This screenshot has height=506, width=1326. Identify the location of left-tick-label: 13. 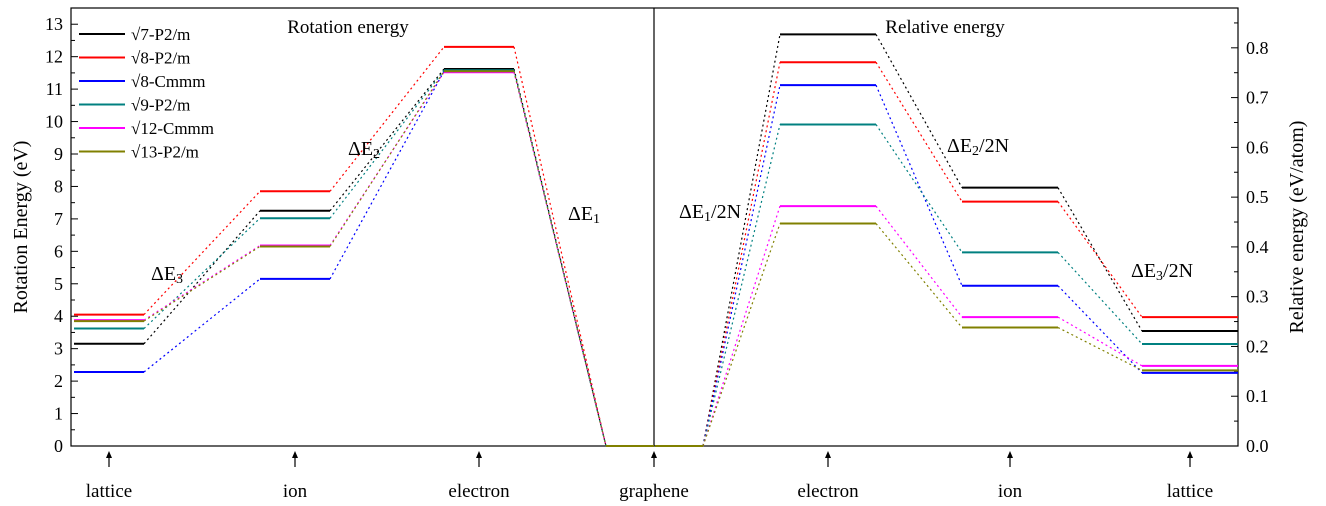
(54, 24).